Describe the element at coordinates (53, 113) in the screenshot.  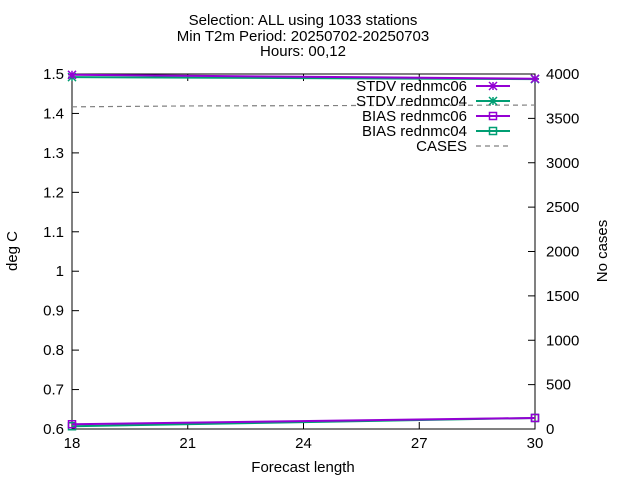
I see `y-tick-label: 1.4` at that location.